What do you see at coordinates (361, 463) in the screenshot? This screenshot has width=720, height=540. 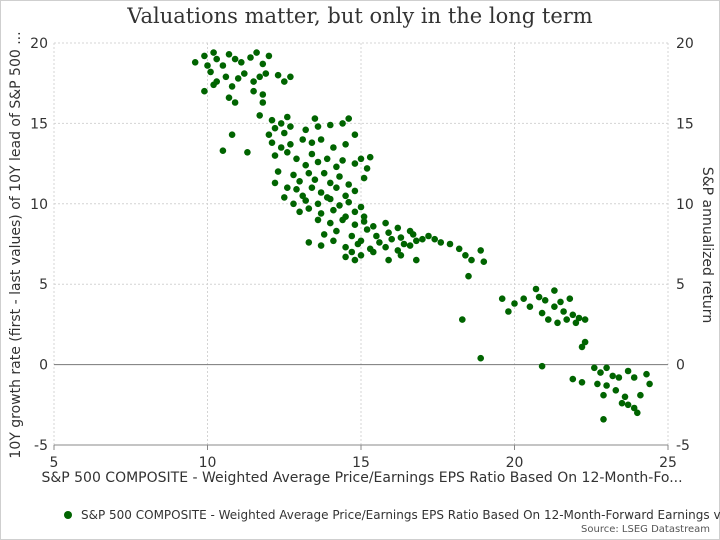 I see `x-tick-label: 15` at bounding box center [361, 463].